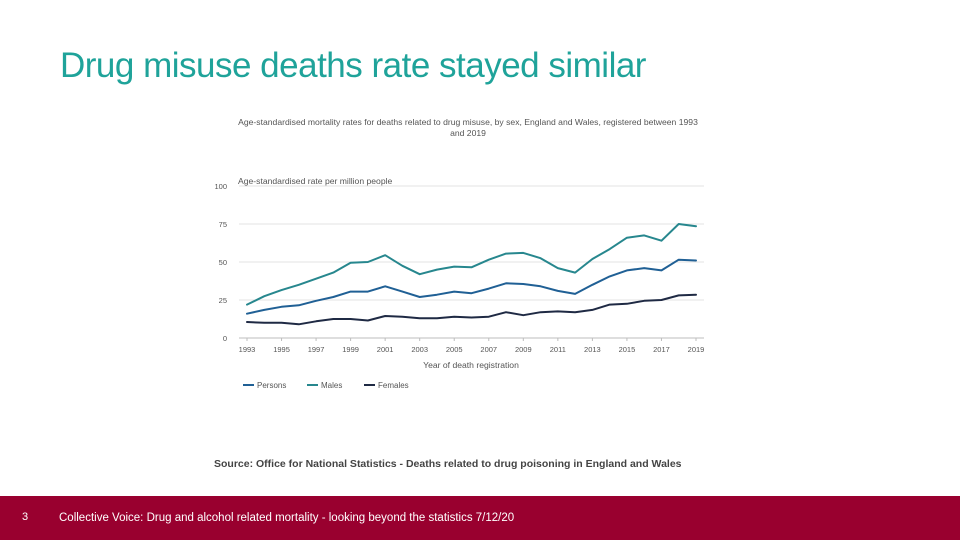 Image resolution: width=960 pixels, height=540 pixels. What do you see at coordinates (393, 385) in the screenshot?
I see `legend-label-females: Females` at bounding box center [393, 385].